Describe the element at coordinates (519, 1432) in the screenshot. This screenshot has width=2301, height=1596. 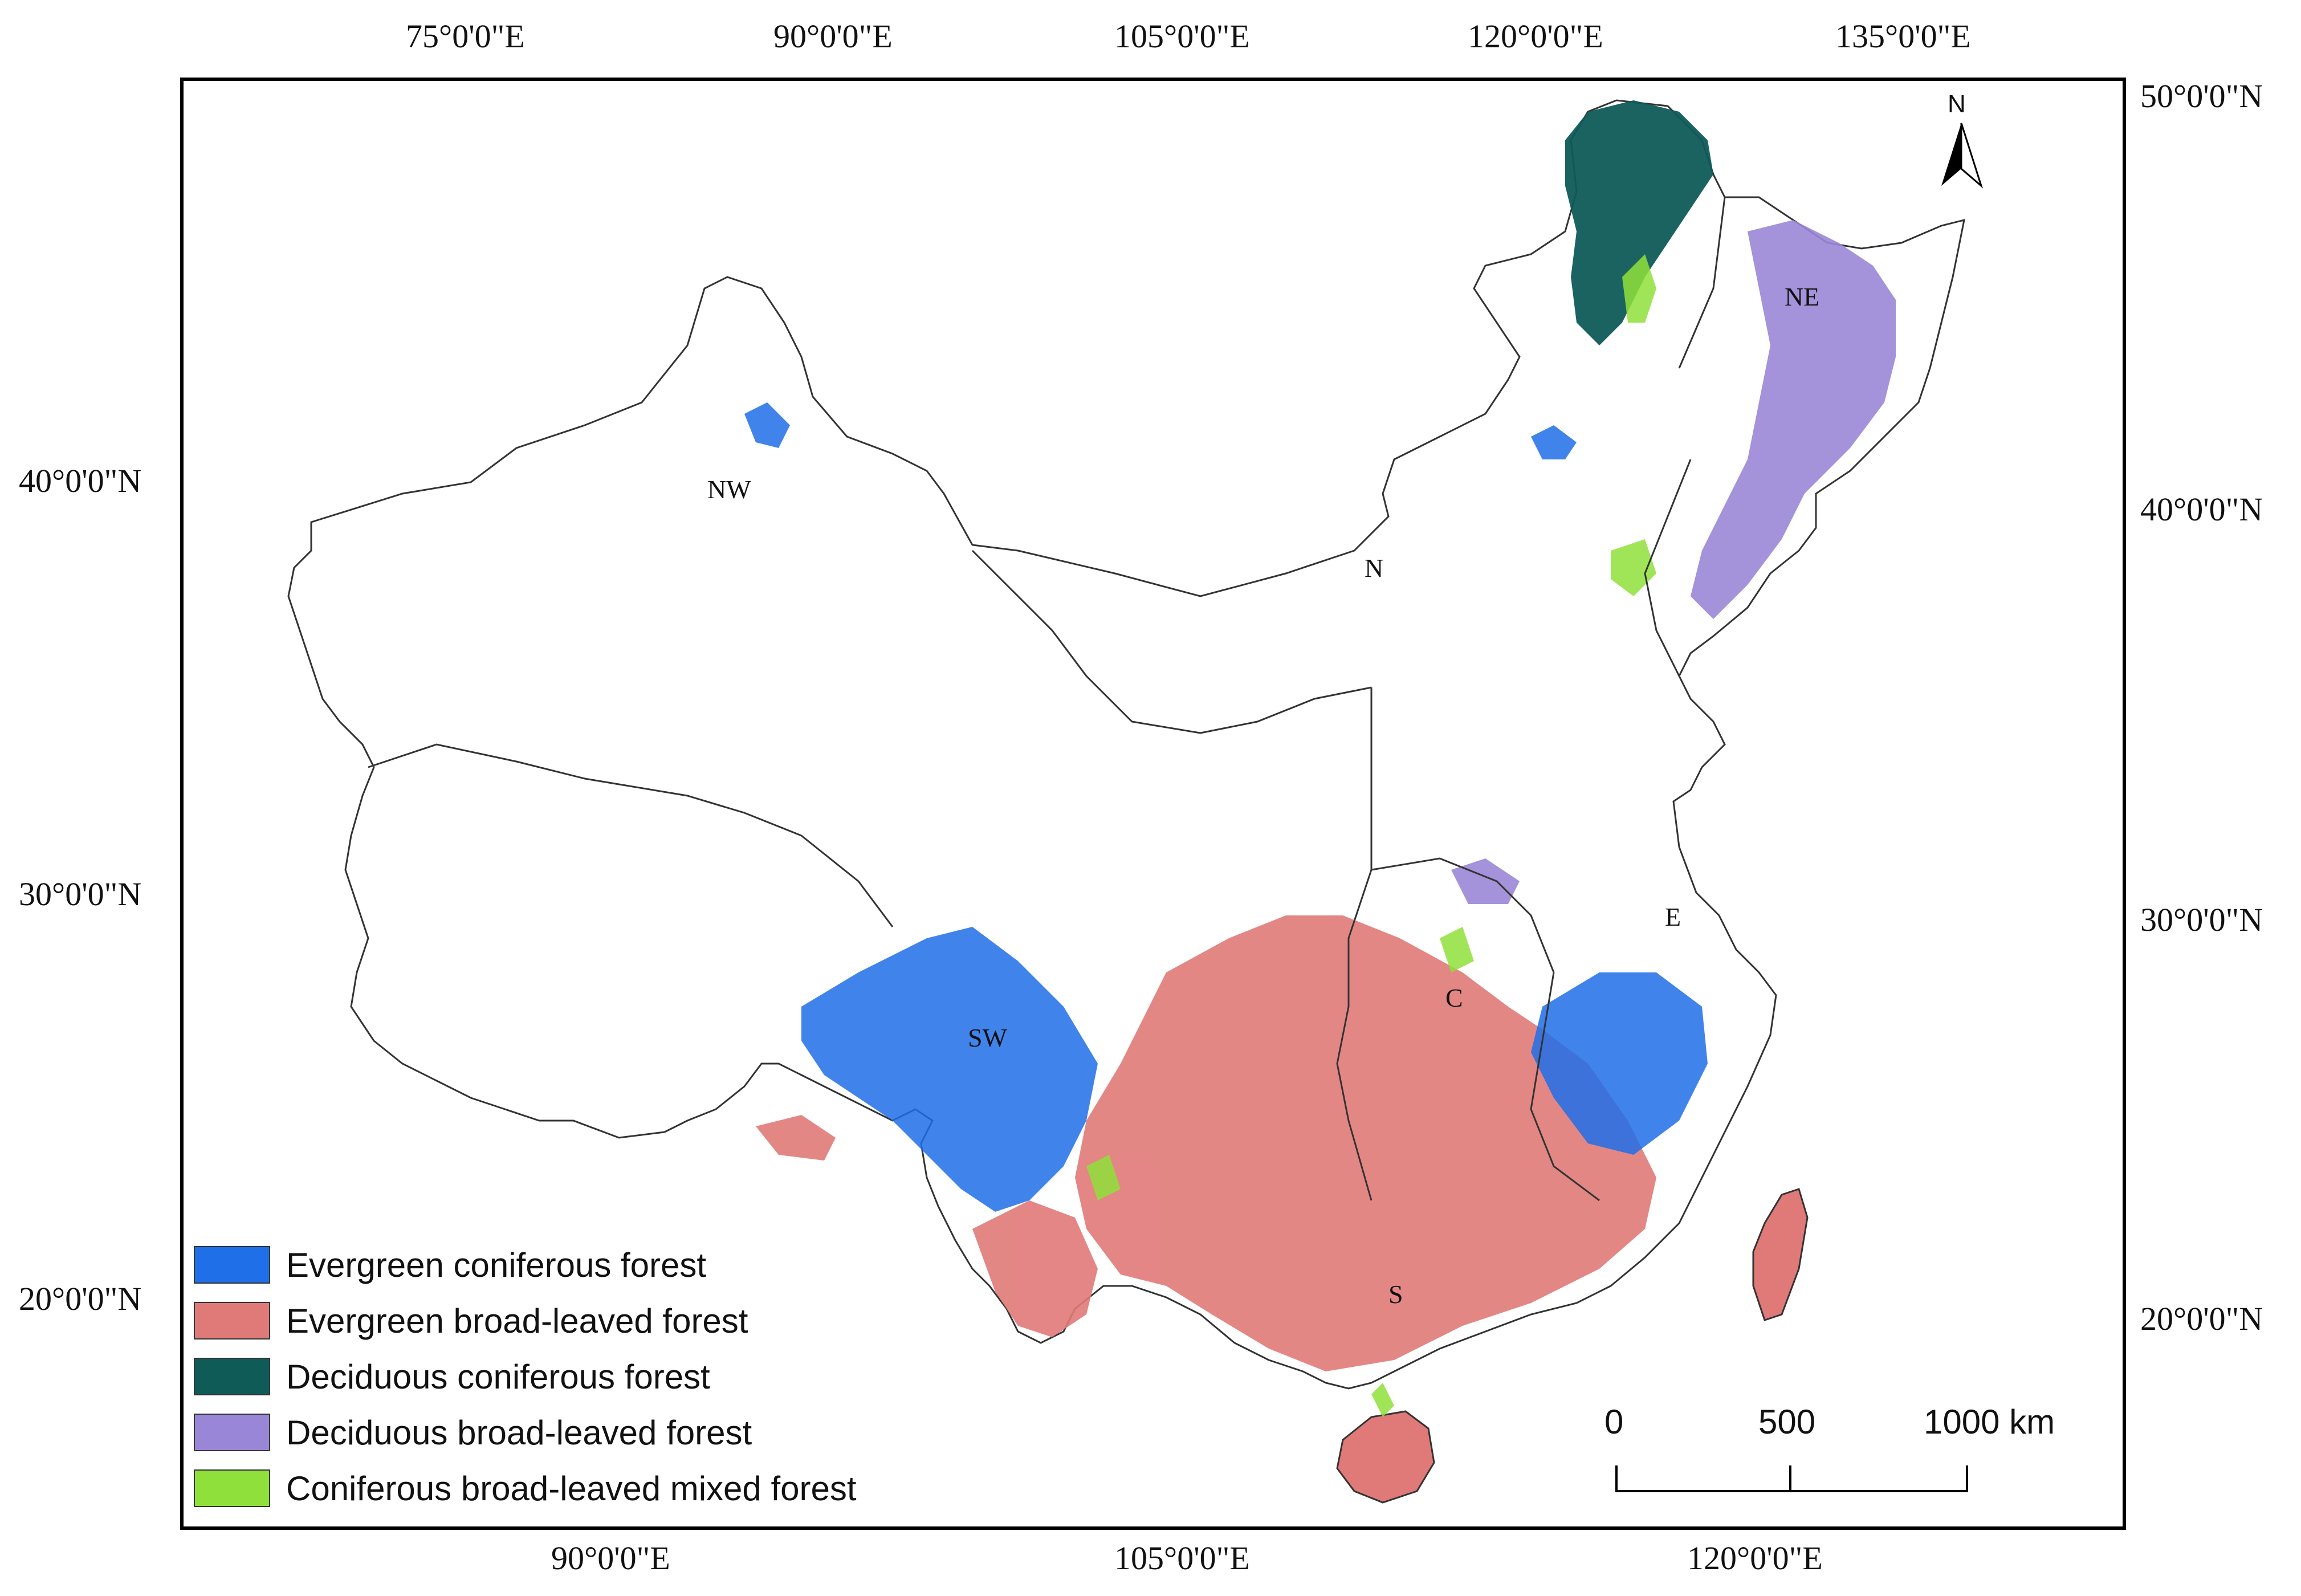
I see `legend-label: Deciduous broad-leaved forest` at that location.